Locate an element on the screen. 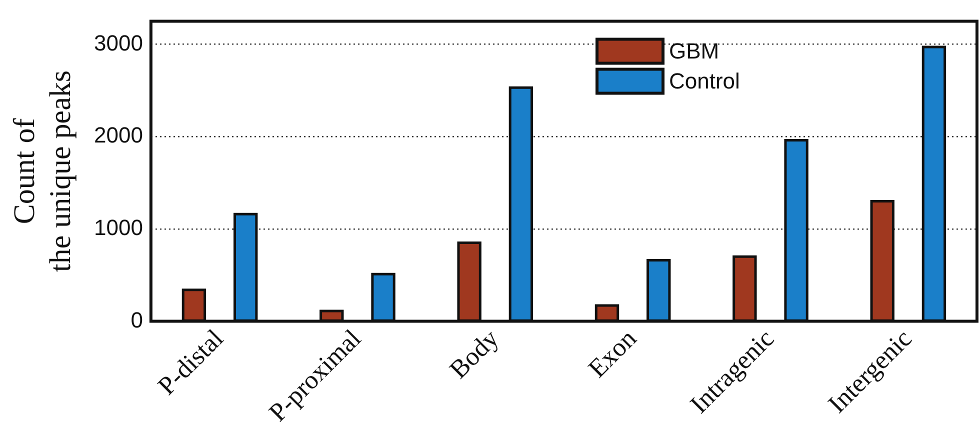 Image resolution: width=979 pixels, height=436 pixels. legend-label: GBM is located at coordinates (694, 51).